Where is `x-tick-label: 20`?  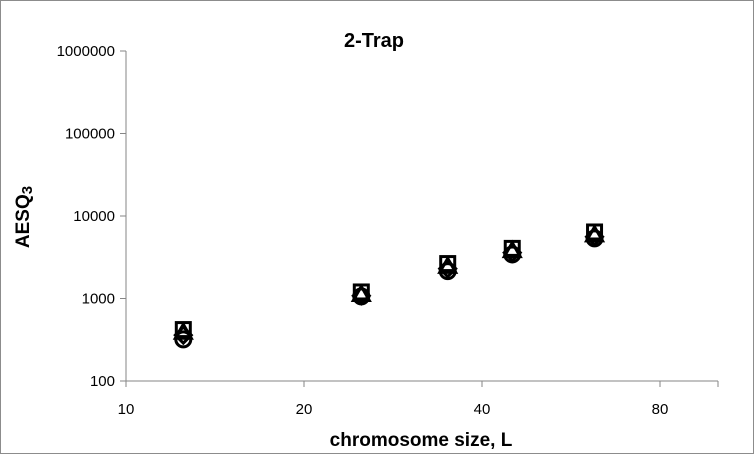
x-tick-label: 20 is located at coordinates (304, 409).